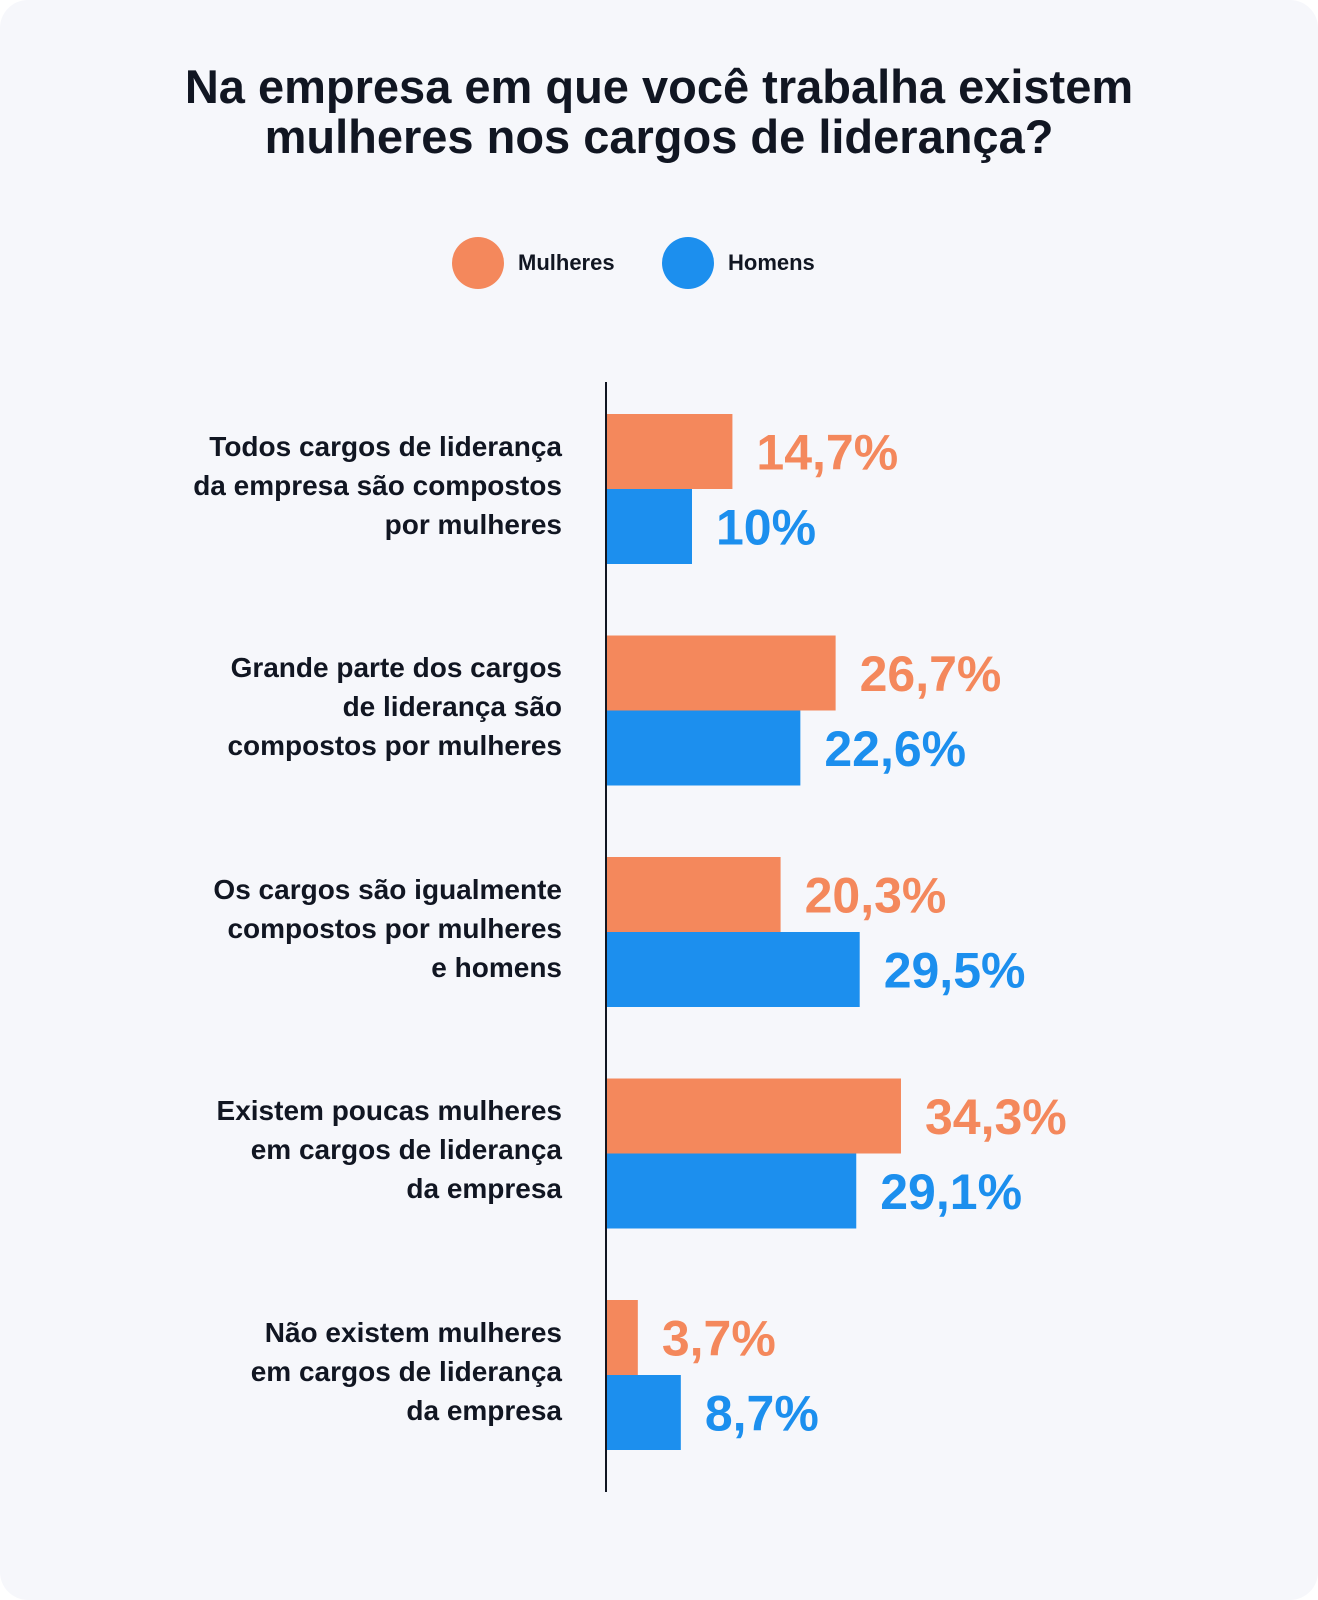 Image resolution: width=1318 pixels, height=1600 pixels. Describe the element at coordinates (955, 971) in the screenshot. I see `value-label-homens: 29,5%` at that location.